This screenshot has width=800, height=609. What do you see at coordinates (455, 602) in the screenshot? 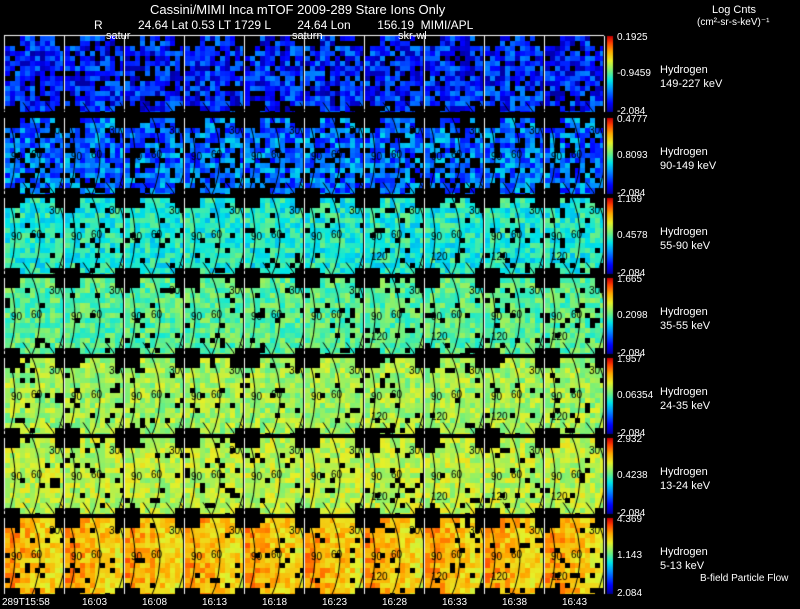
I see `x-tick-label: 16:33` at bounding box center [455, 602].